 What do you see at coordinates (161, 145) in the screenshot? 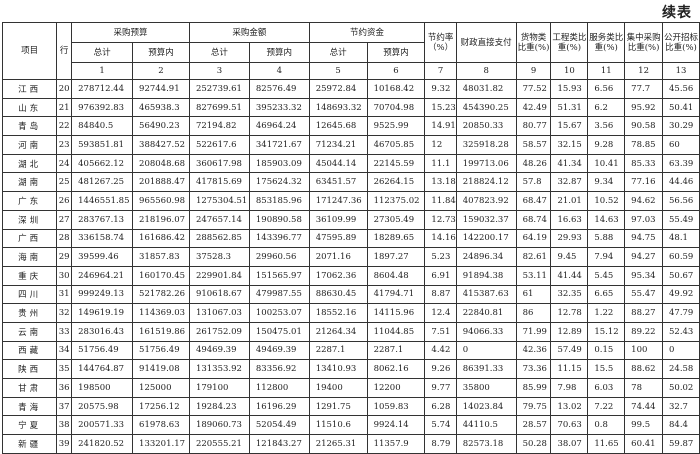
I see `cell-value: 388427.52` at bounding box center [161, 145].